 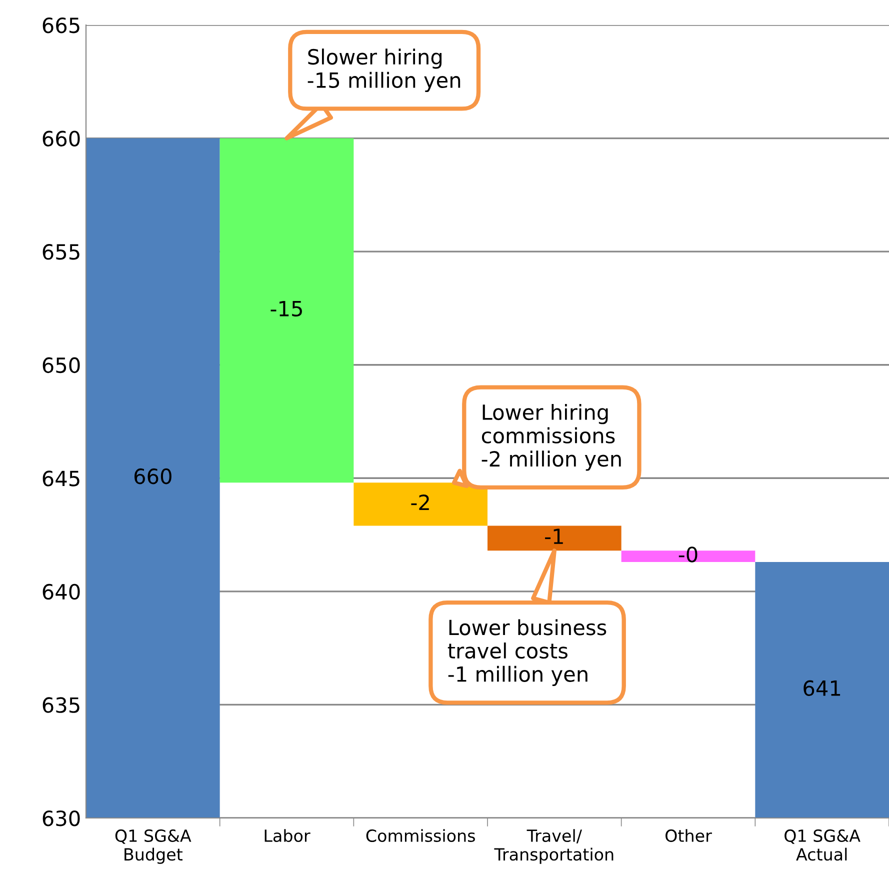 I want to click on x-tick-label: Q1 SG&A Actual, so click(x=822, y=845).